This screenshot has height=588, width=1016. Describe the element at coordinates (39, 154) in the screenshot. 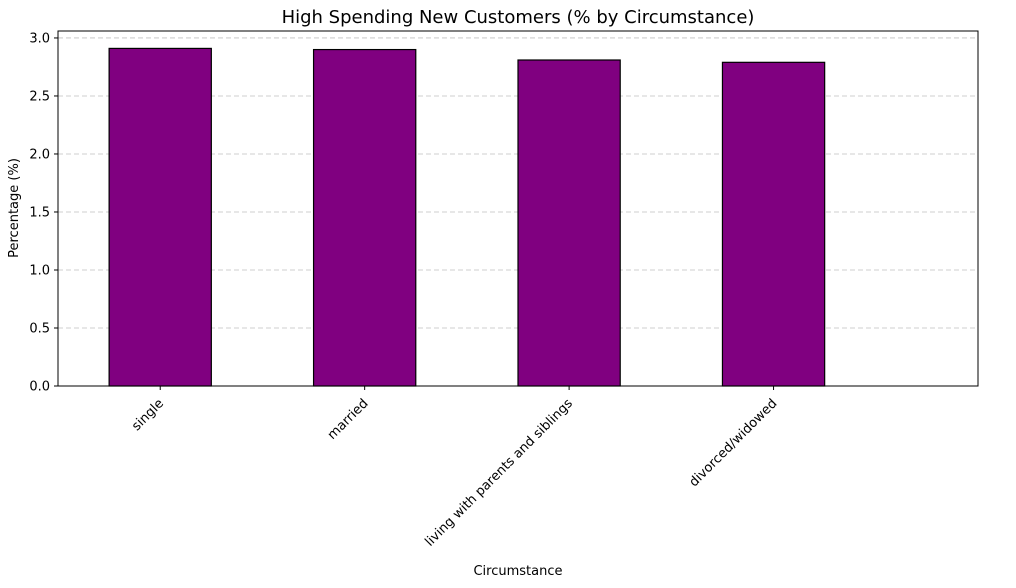

I see `y-tick-label: 2.0` at that location.